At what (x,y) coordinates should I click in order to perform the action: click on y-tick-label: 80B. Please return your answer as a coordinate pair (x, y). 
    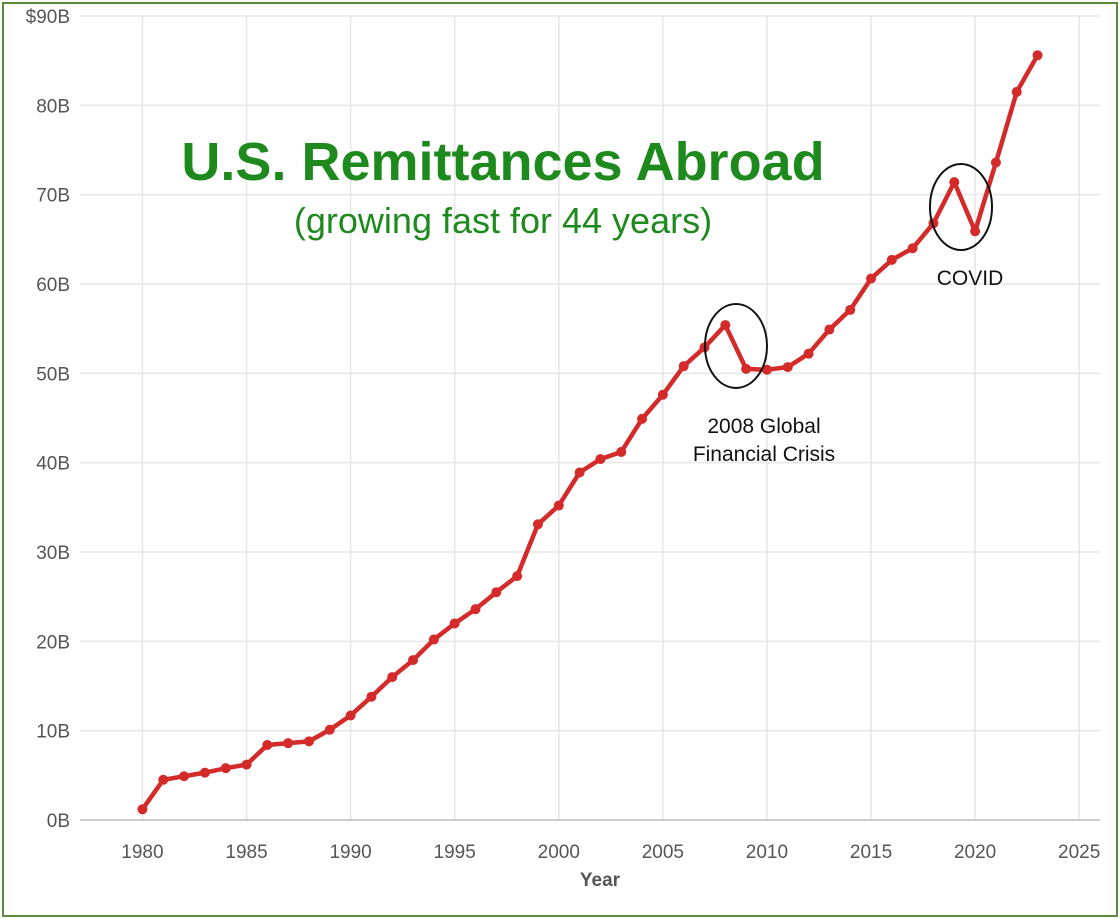
    Looking at the image, I should click on (53, 106).